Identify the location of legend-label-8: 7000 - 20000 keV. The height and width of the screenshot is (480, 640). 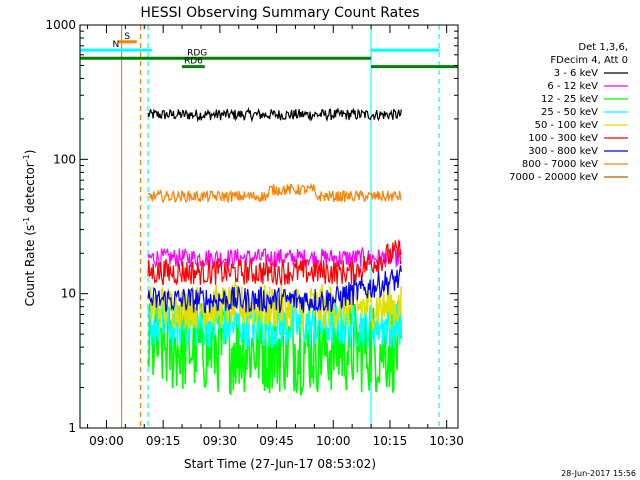
(553, 177).